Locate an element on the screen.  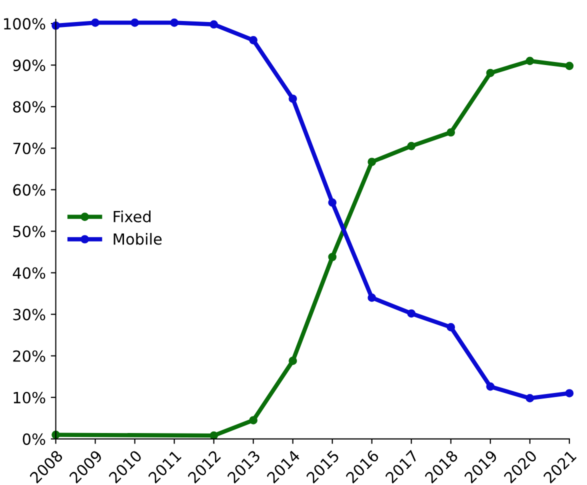
y-tick-label: 40% is located at coordinates (29, 273).